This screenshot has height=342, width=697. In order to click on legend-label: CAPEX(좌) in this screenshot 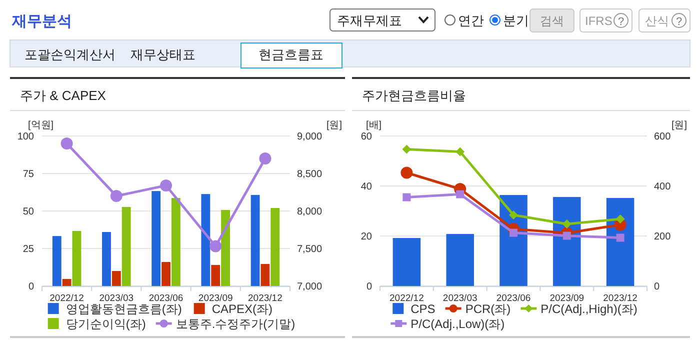, I will do `click(242, 309)`.